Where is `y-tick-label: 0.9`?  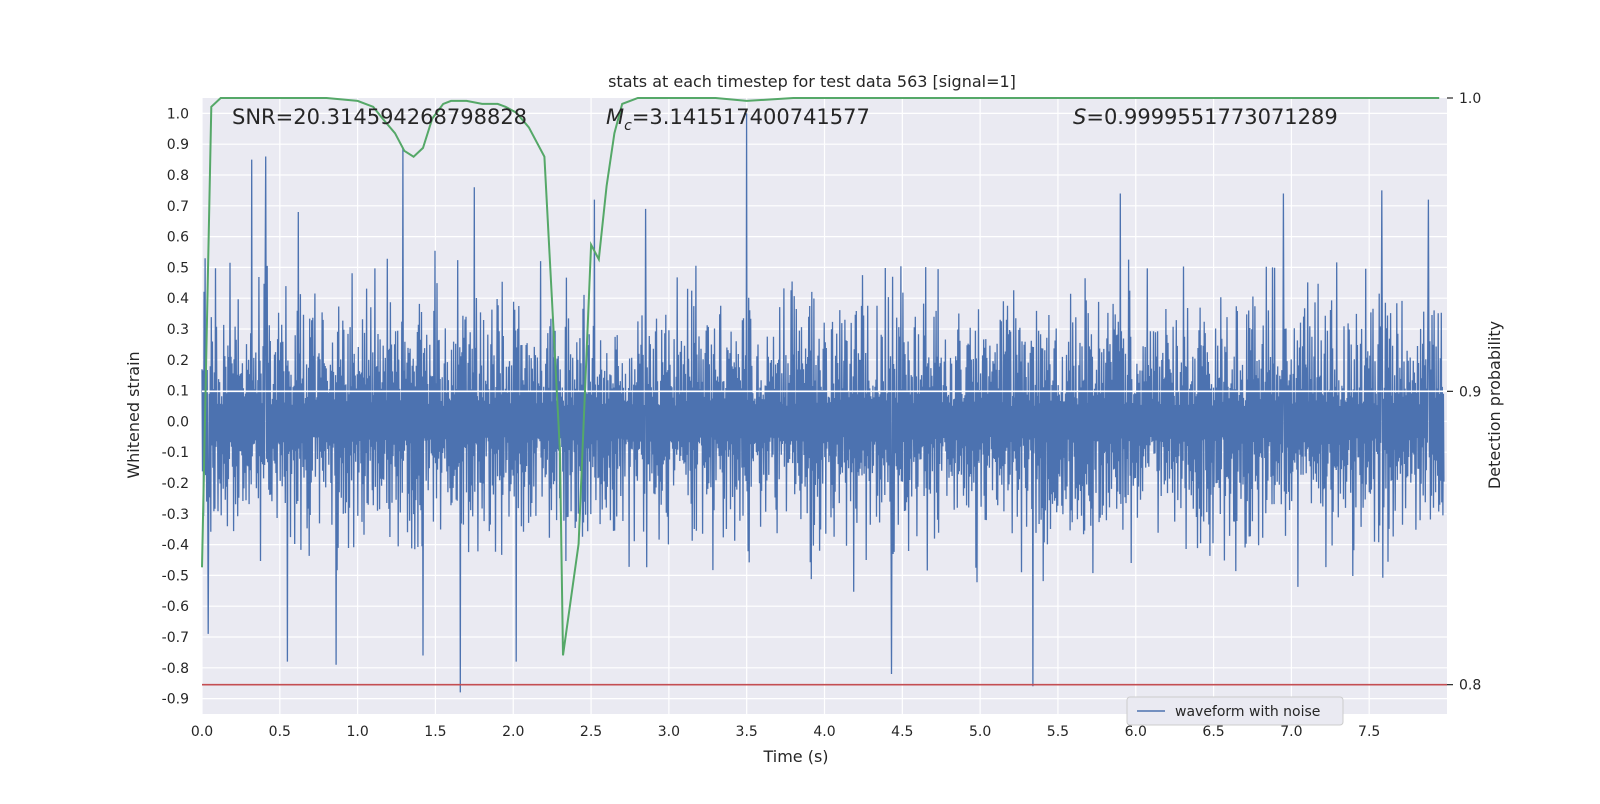
y-tick-label: 0.9 is located at coordinates (178, 145).